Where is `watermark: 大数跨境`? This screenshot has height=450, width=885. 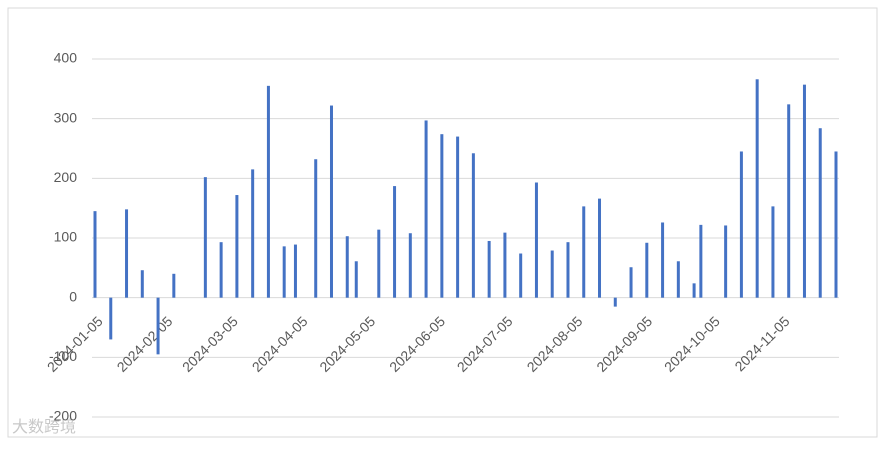 watermark: 大数跨境 is located at coordinates (44, 426).